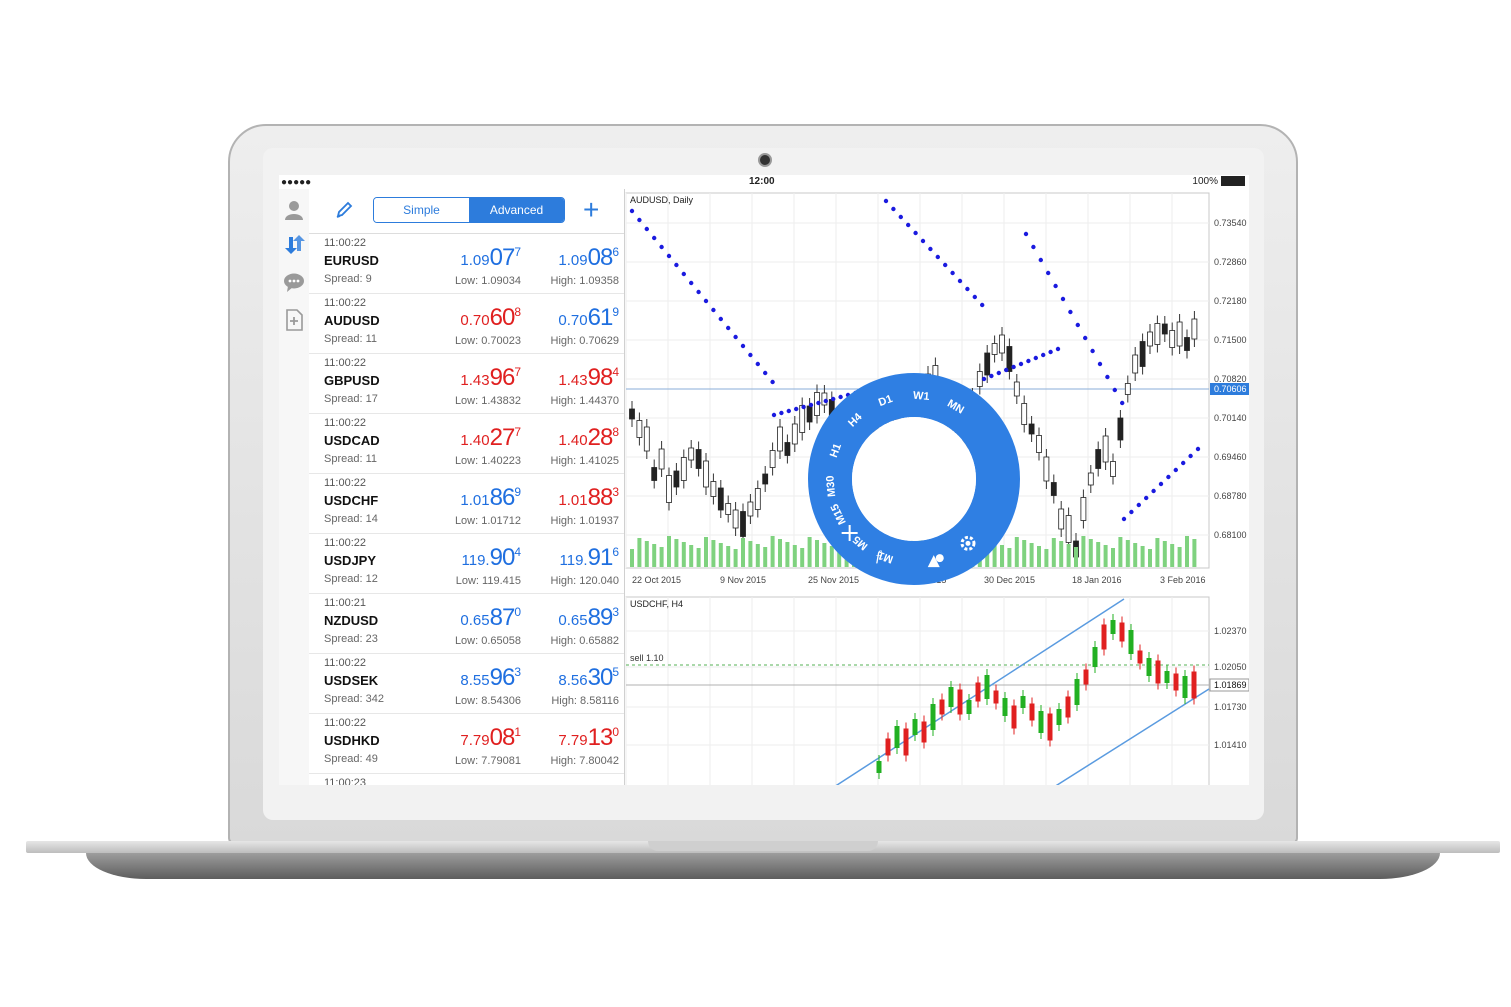 The width and height of the screenshot is (1511, 1007). What do you see at coordinates (589, 558) in the screenshot?
I see `ask-price: 119.916` at bounding box center [589, 558].